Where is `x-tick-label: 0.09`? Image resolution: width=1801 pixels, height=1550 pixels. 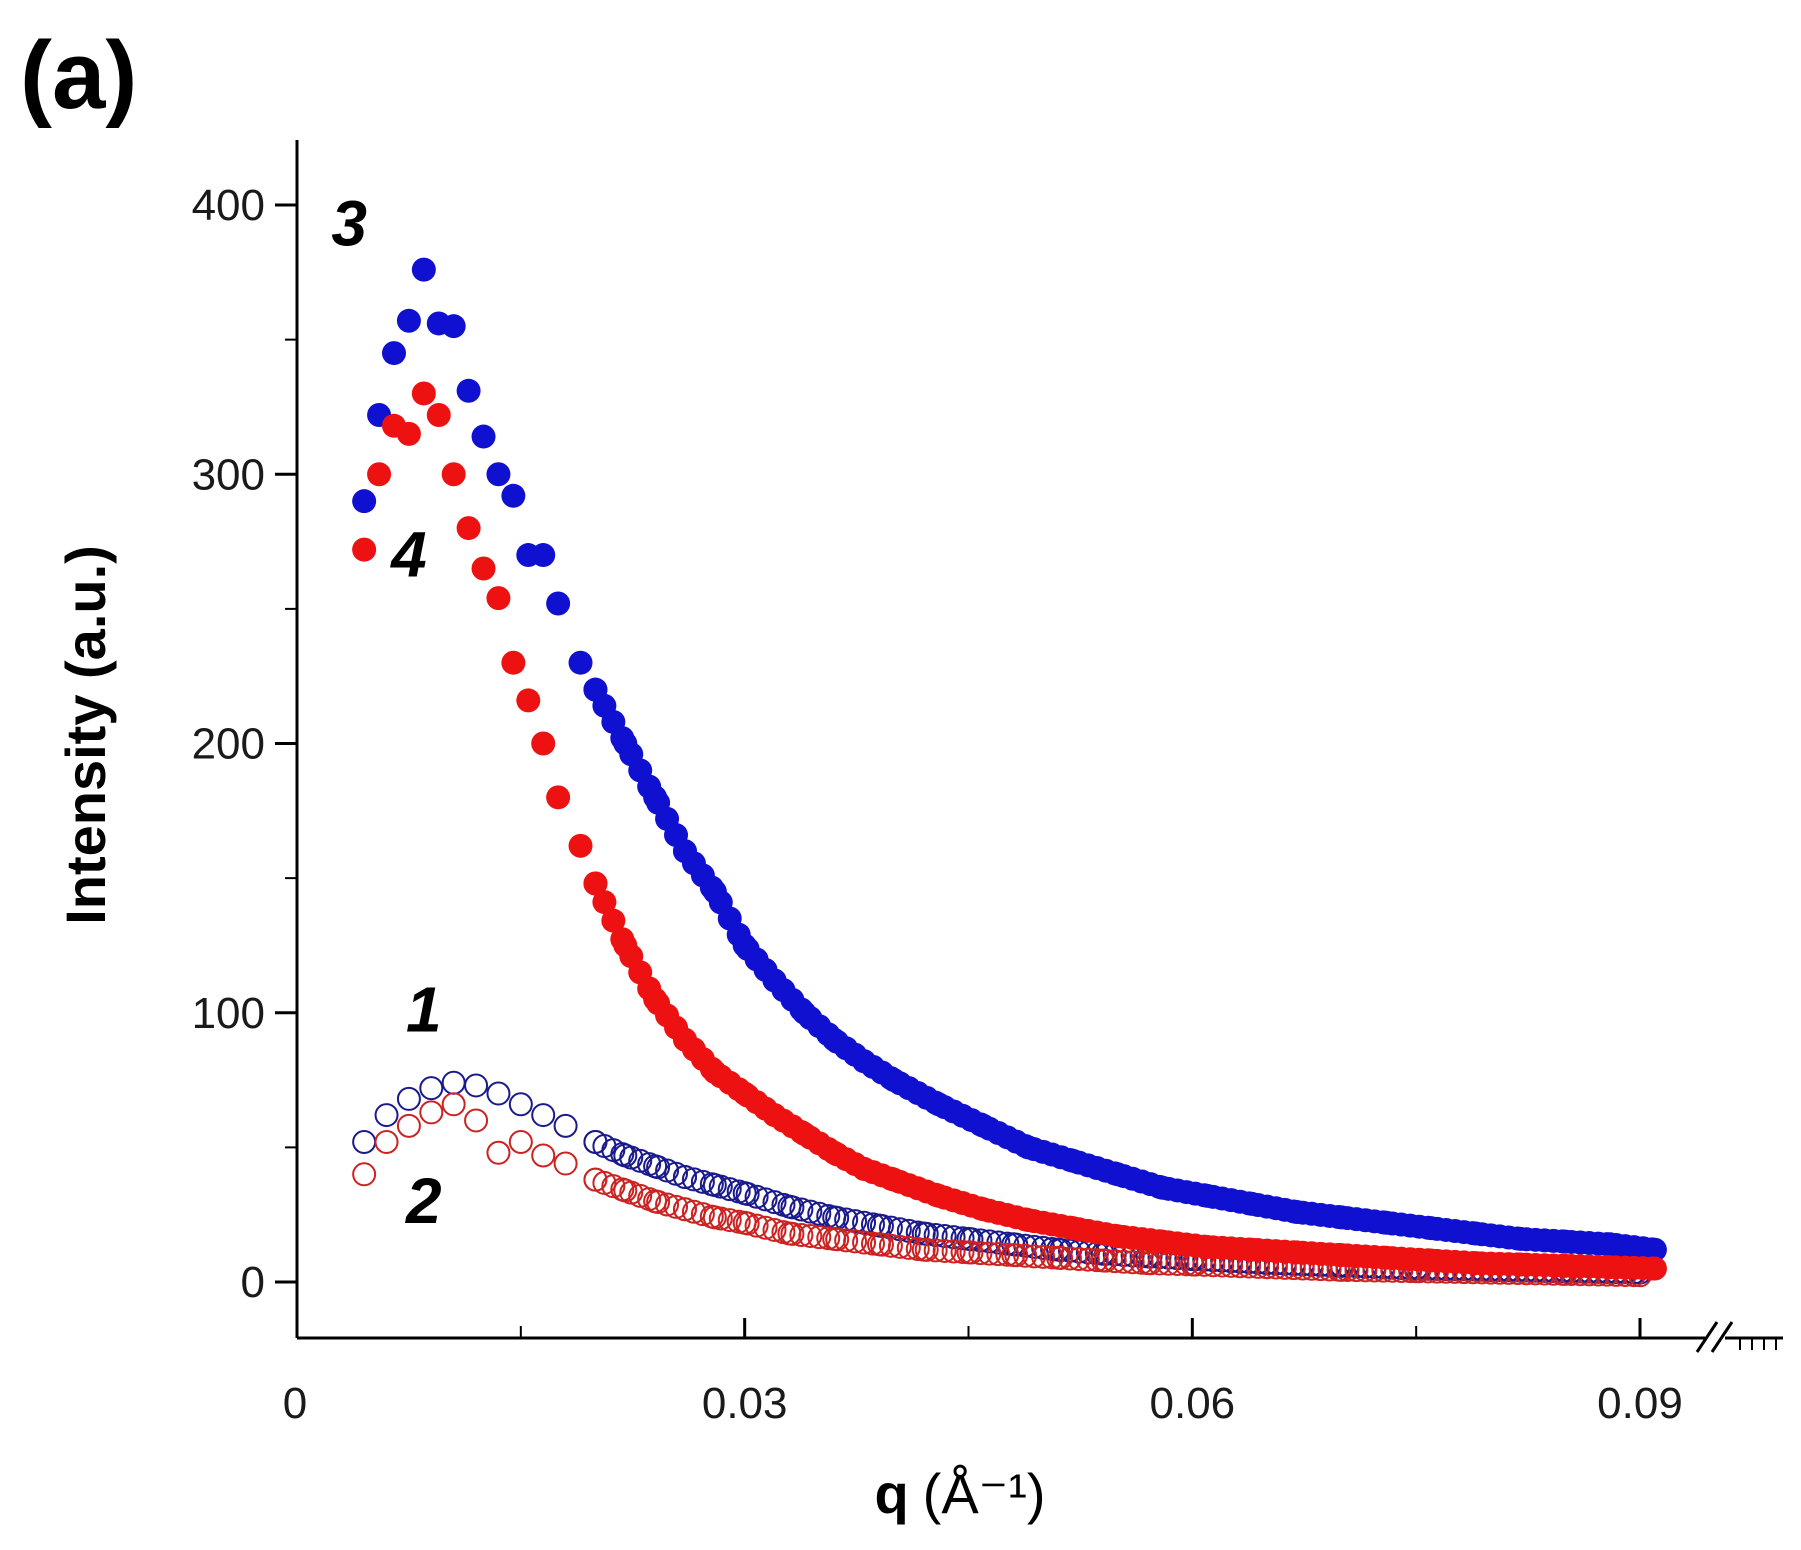 x-tick-label: 0.09 is located at coordinates (1640, 1403).